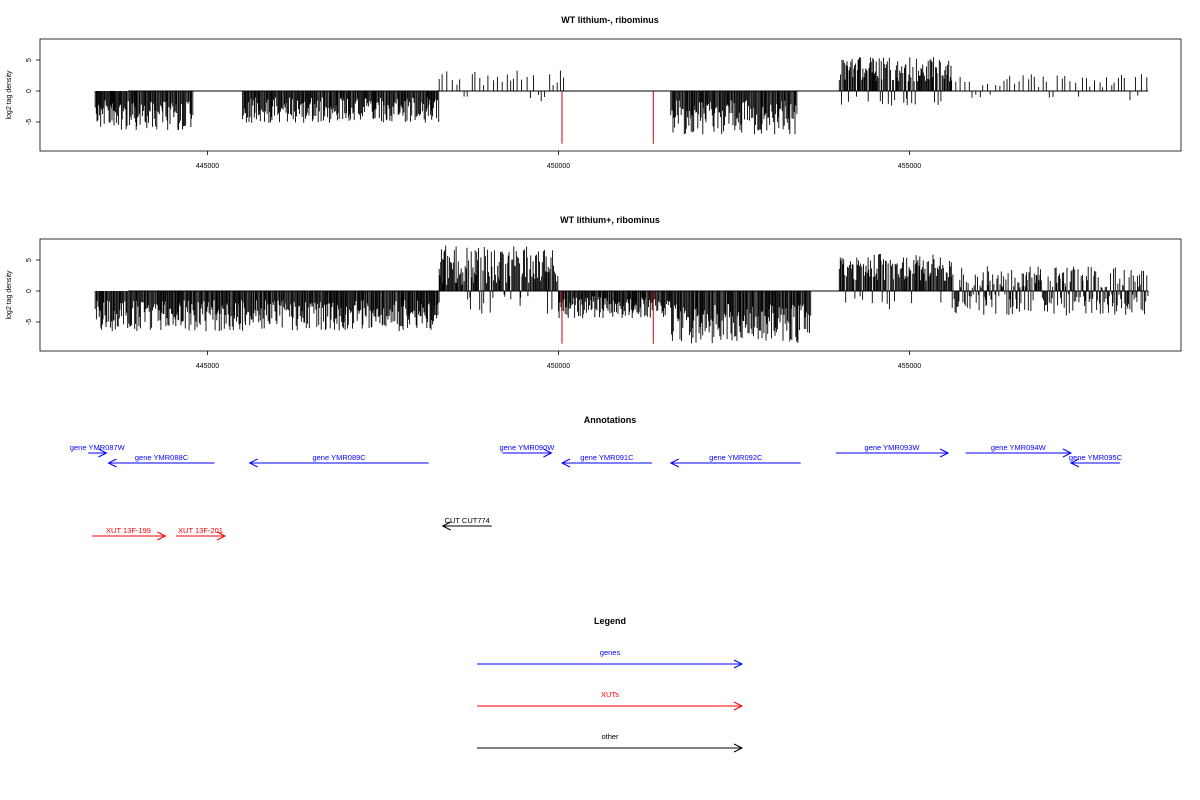  Describe the element at coordinates (610, 652) in the screenshot. I see `legend-label: genes` at that location.